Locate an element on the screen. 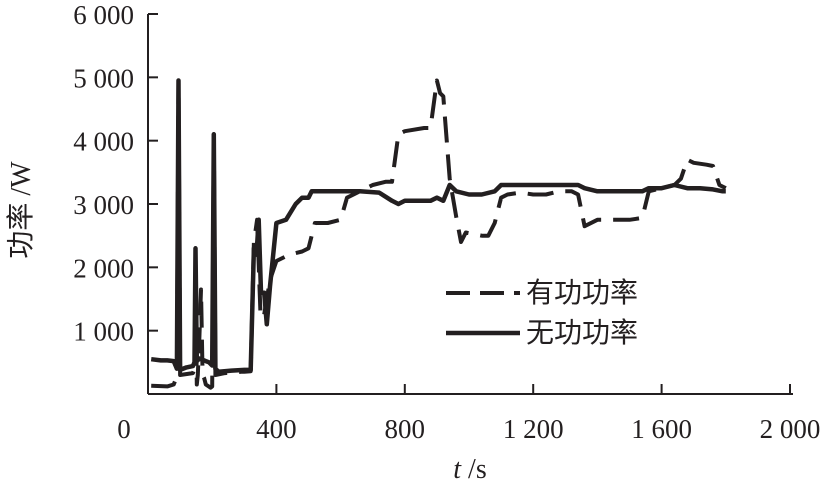  legend-item-active-power: 有功功率 is located at coordinates (542, 292).